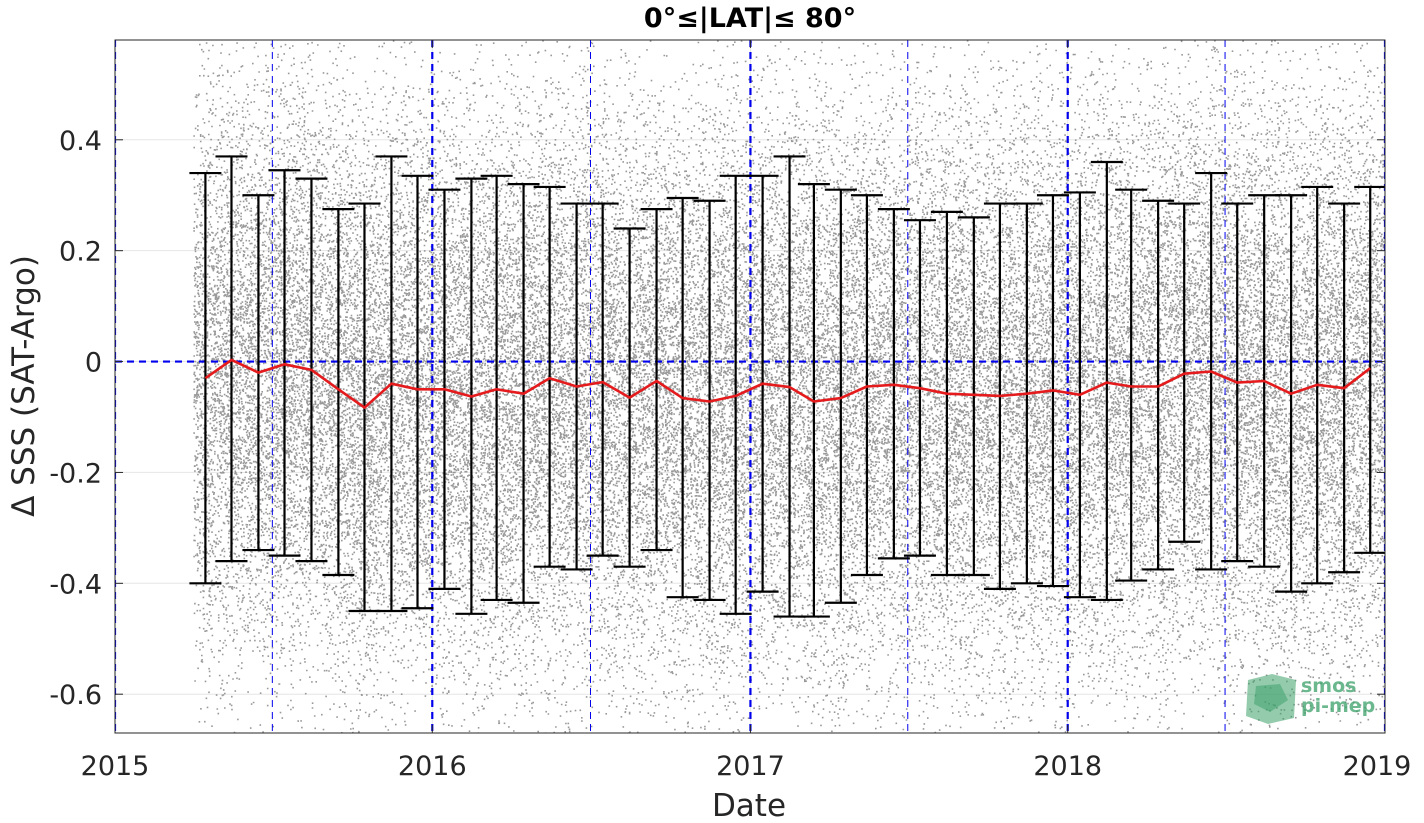 This screenshot has height=823, width=1424. What do you see at coordinates (24, 386) in the screenshot?
I see `y-axis-label: Δ SSS (SAT-Argo)` at bounding box center [24, 386].